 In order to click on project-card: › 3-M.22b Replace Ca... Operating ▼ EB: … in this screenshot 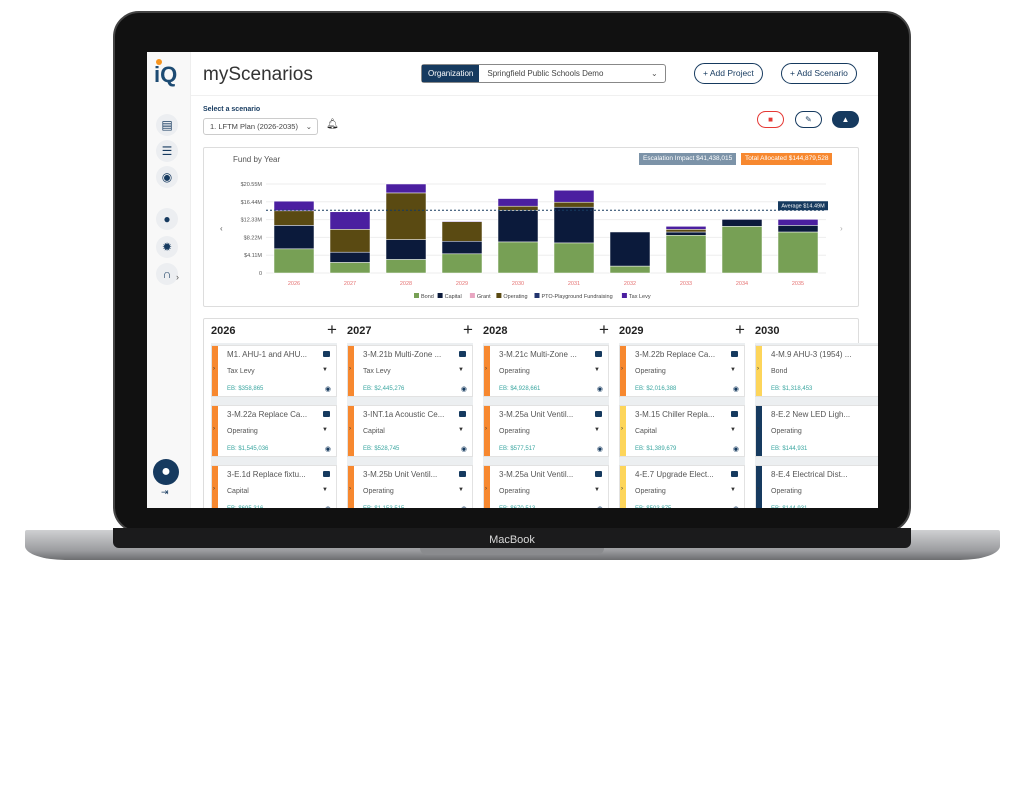, I will do `click(682, 371)`.